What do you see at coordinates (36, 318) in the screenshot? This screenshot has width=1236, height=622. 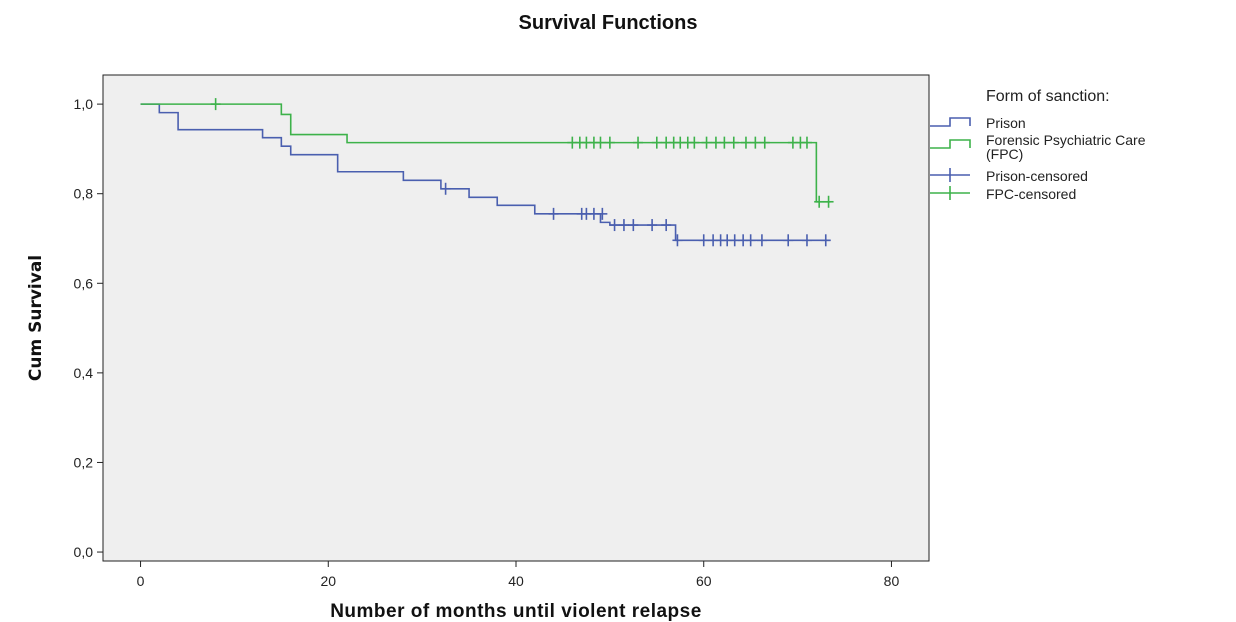 I see `y-axis-label: Cum Survival` at bounding box center [36, 318].